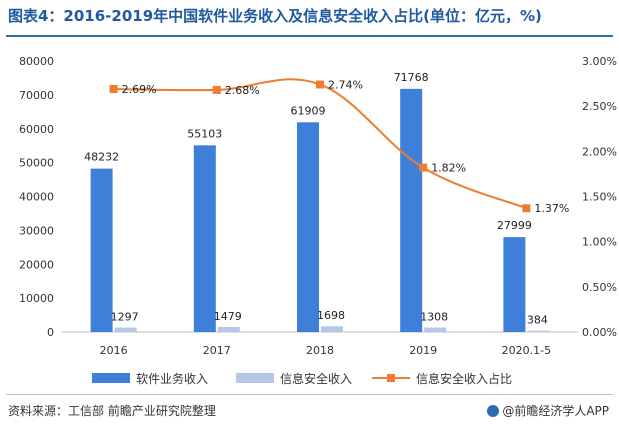  I want to click on data-label-security: 1479, so click(228, 316).